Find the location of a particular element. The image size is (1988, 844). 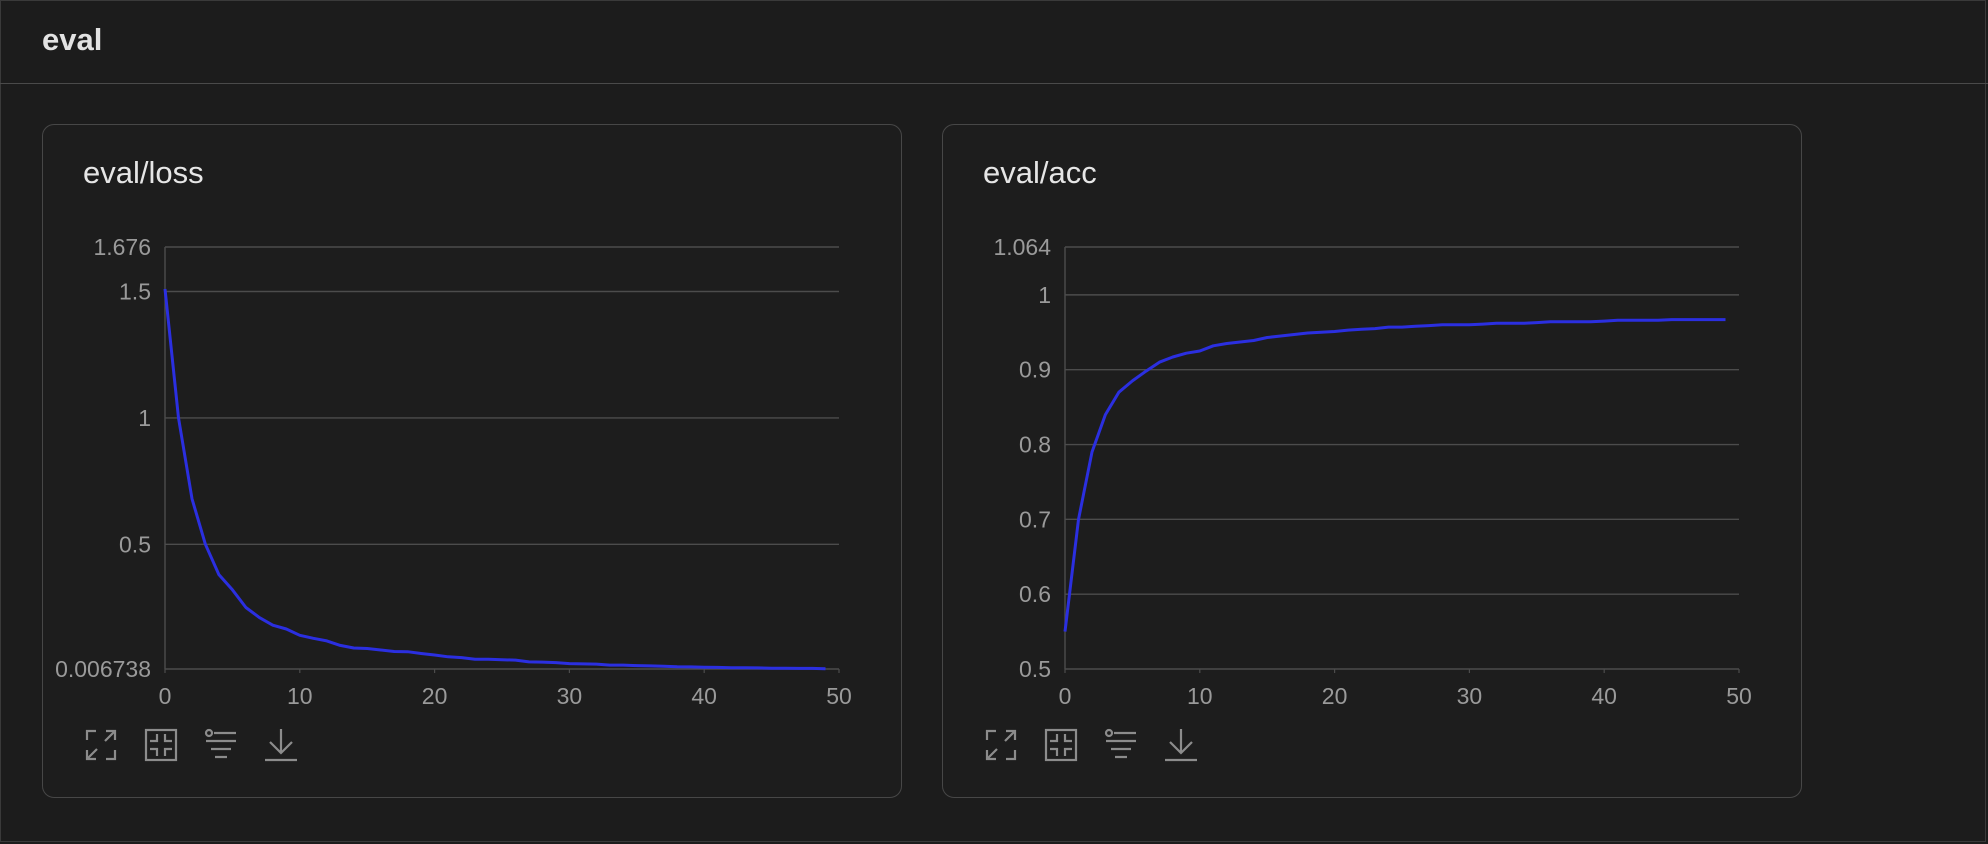

y-tick-label: 0.6 is located at coordinates (1035, 594).